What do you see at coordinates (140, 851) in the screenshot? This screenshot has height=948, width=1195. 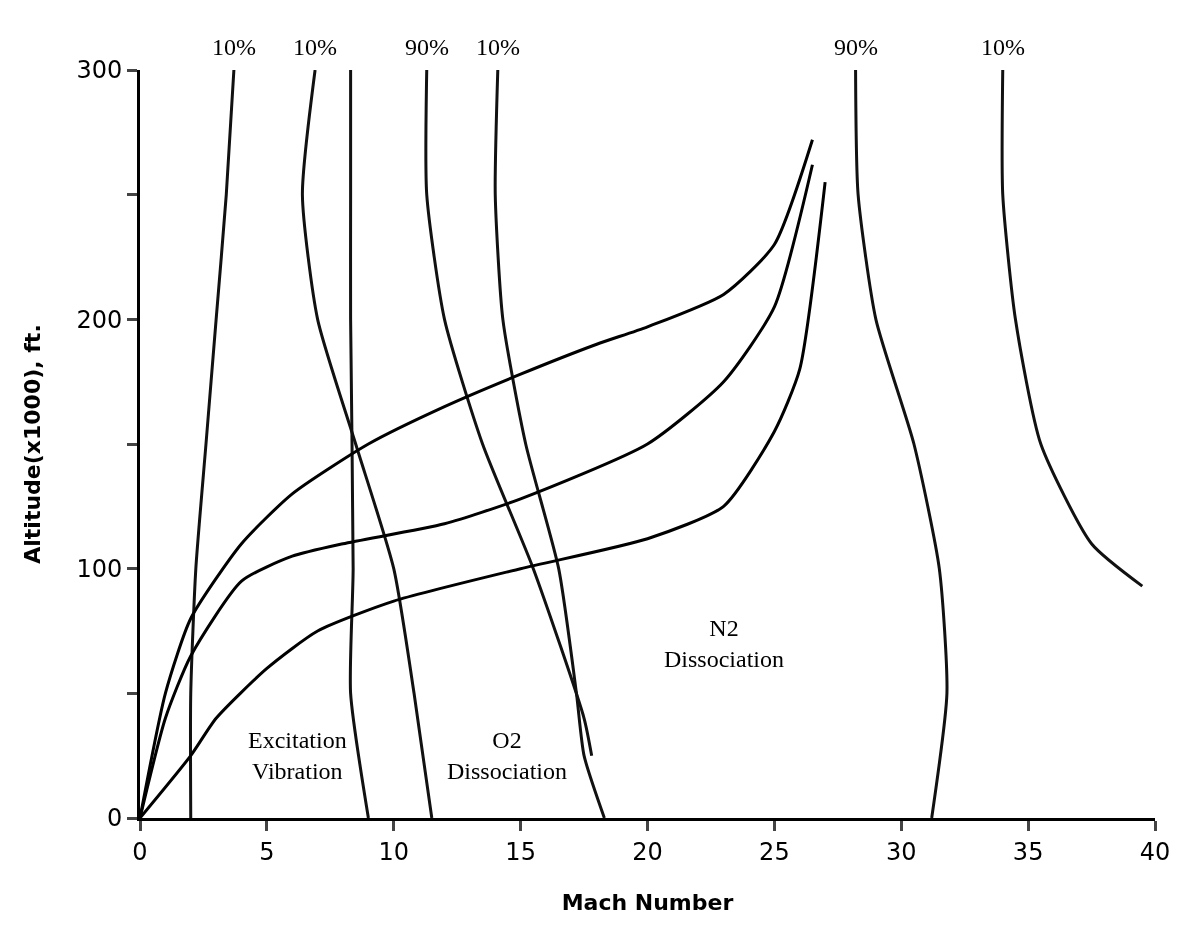 I see `x-tick-label: 0` at bounding box center [140, 851].